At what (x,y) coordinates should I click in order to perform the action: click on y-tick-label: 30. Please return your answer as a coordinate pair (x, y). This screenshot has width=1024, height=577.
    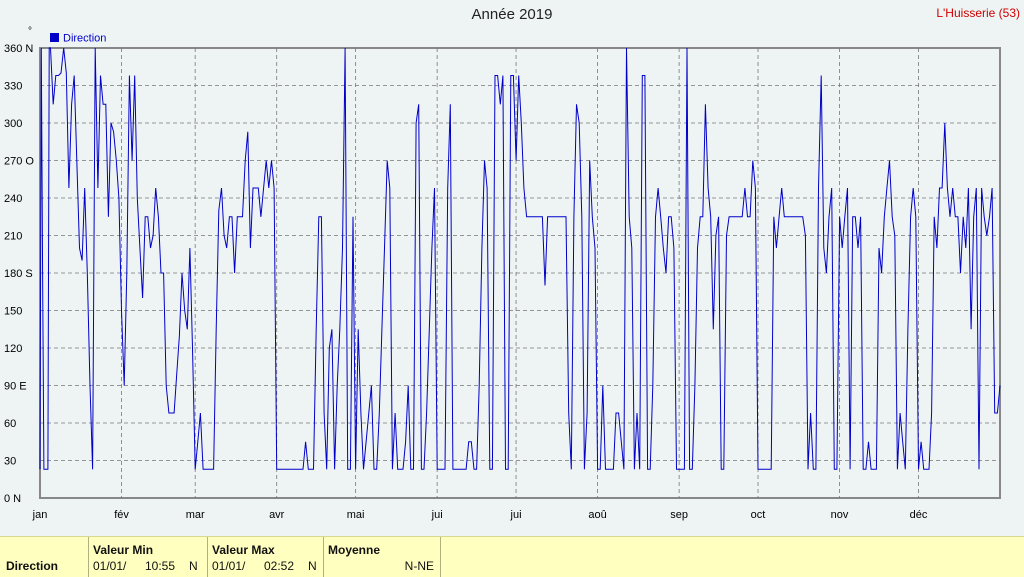
    Looking at the image, I should click on (10, 462).